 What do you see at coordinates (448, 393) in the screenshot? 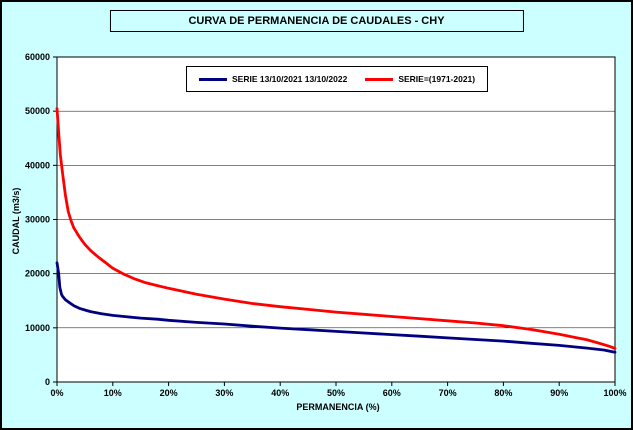
I see `x-tick-label: 70%` at bounding box center [448, 393].